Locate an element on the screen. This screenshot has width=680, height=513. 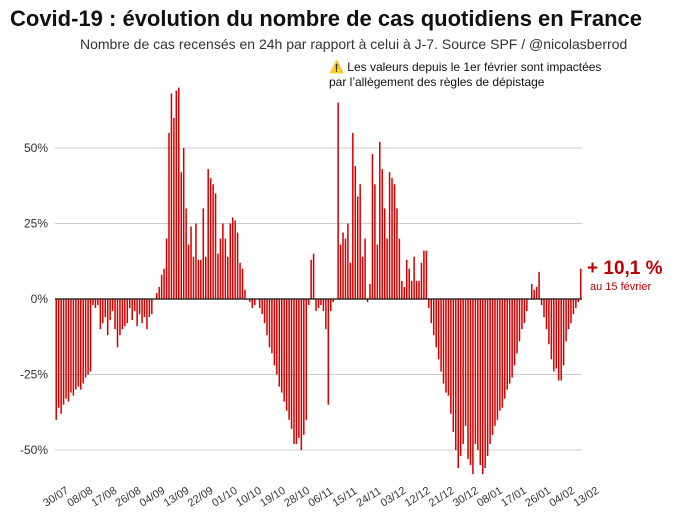
x-tick-label: 17/08 is located at coordinates (104, 497).